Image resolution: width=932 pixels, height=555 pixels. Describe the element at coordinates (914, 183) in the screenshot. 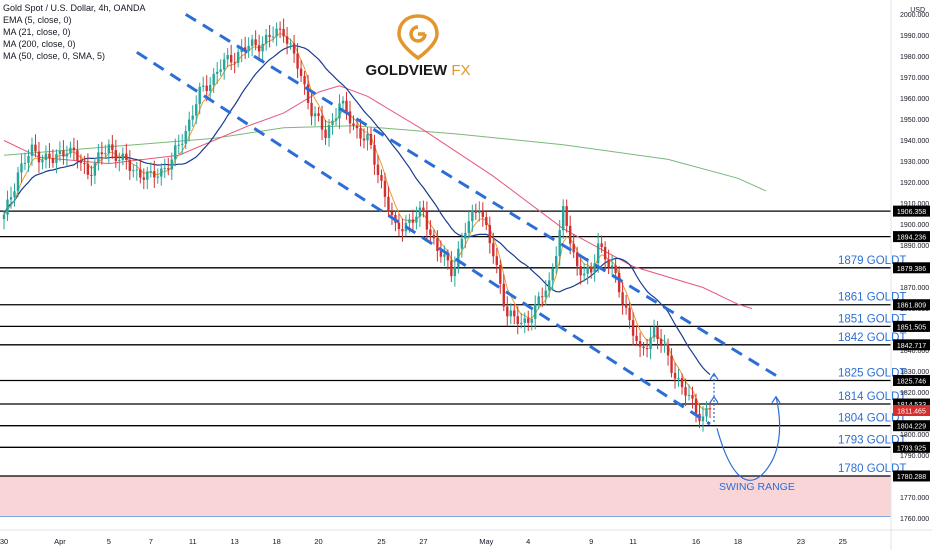

I see `price-tick-label: 1920.000` at that location.